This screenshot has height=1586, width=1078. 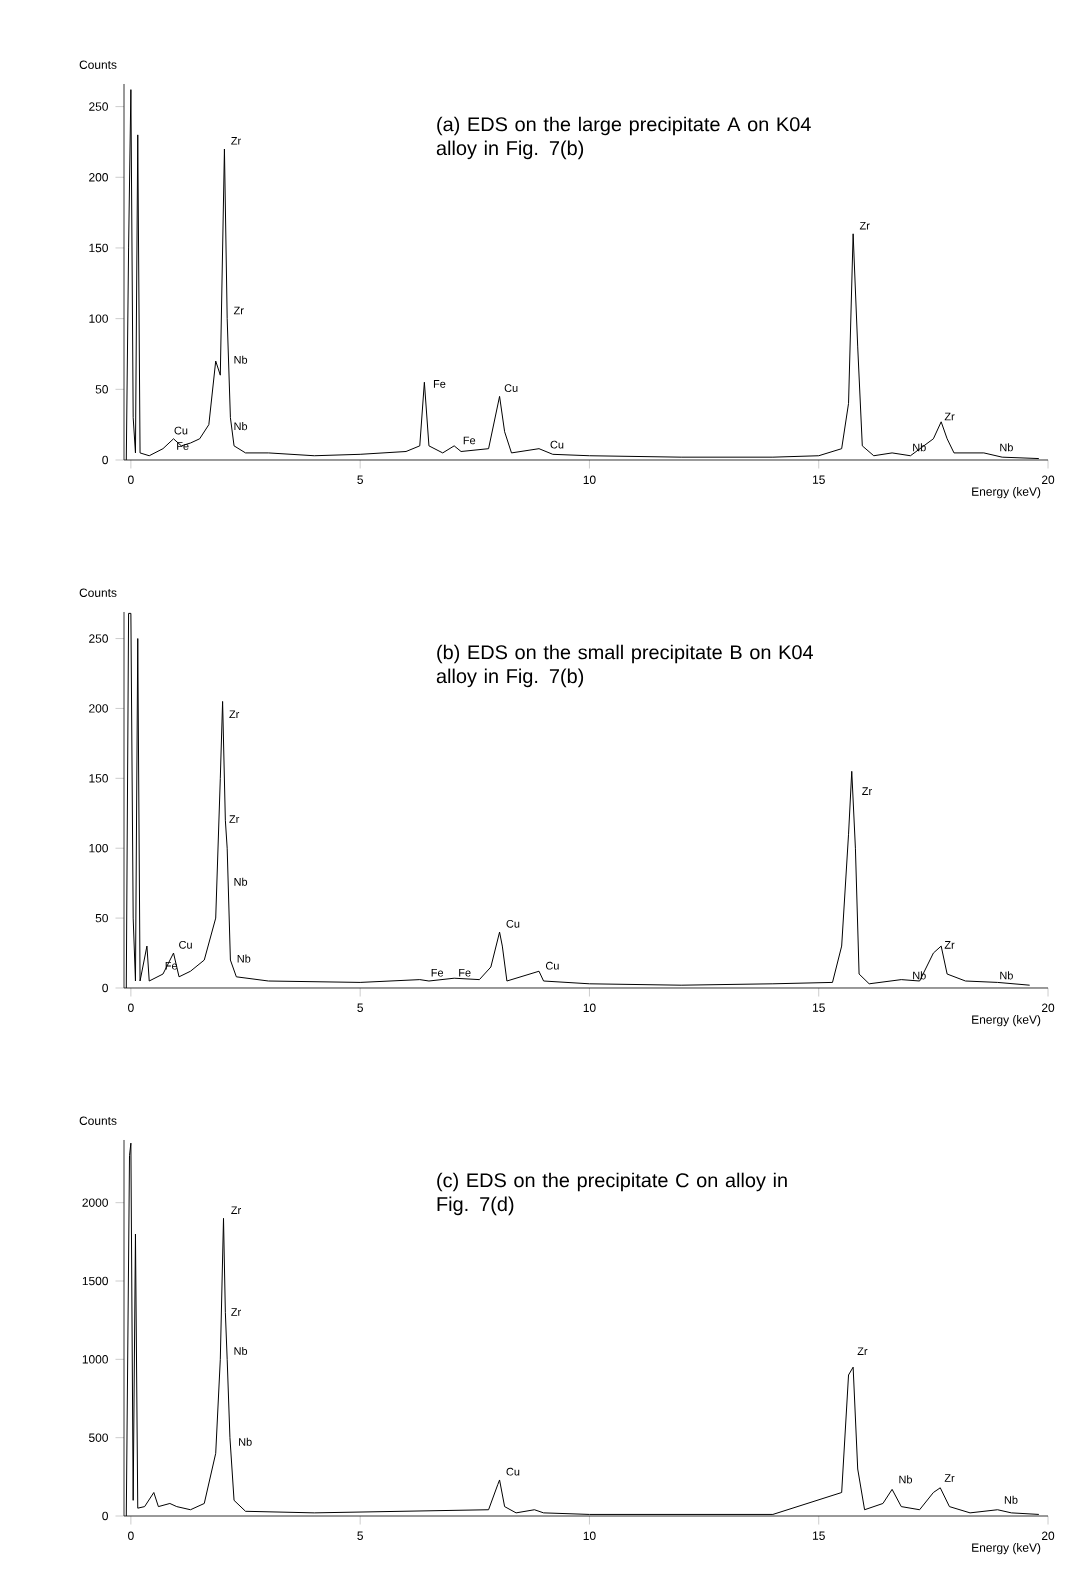 What do you see at coordinates (624, 666) in the screenshot?
I see `text: (b) EDS on the small precipitate B on K04 alloy in Fig. 7(b)` at bounding box center [624, 666].